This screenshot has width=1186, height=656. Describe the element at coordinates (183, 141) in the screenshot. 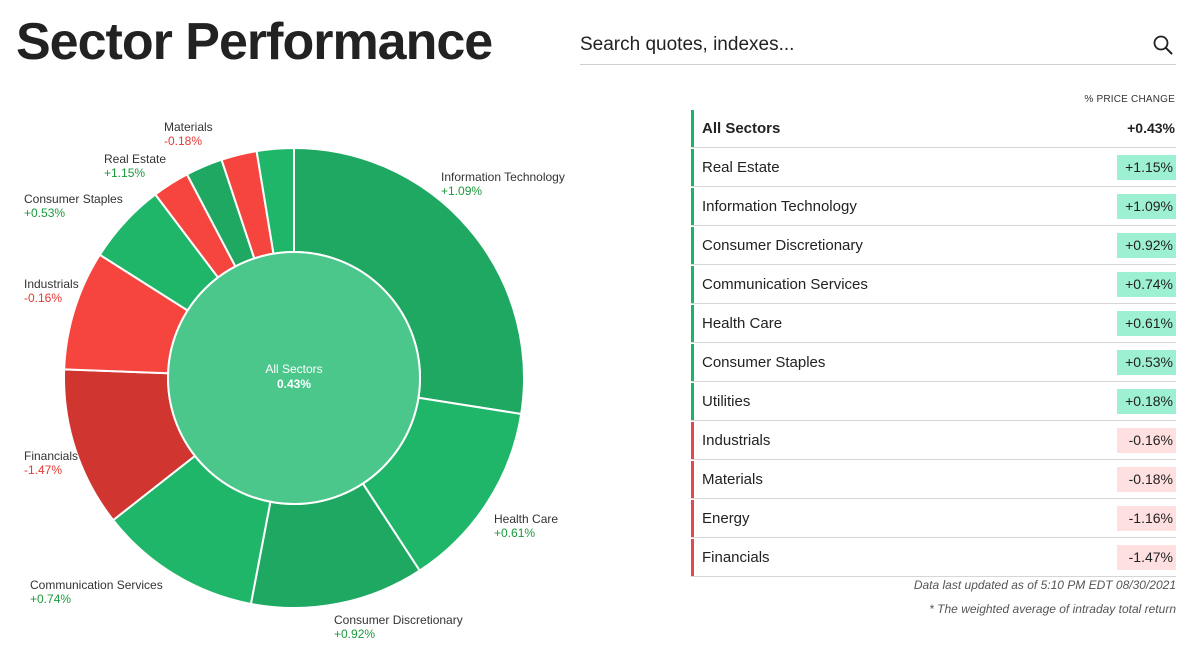

I see `slice-value-materials: -0.18%` at that location.